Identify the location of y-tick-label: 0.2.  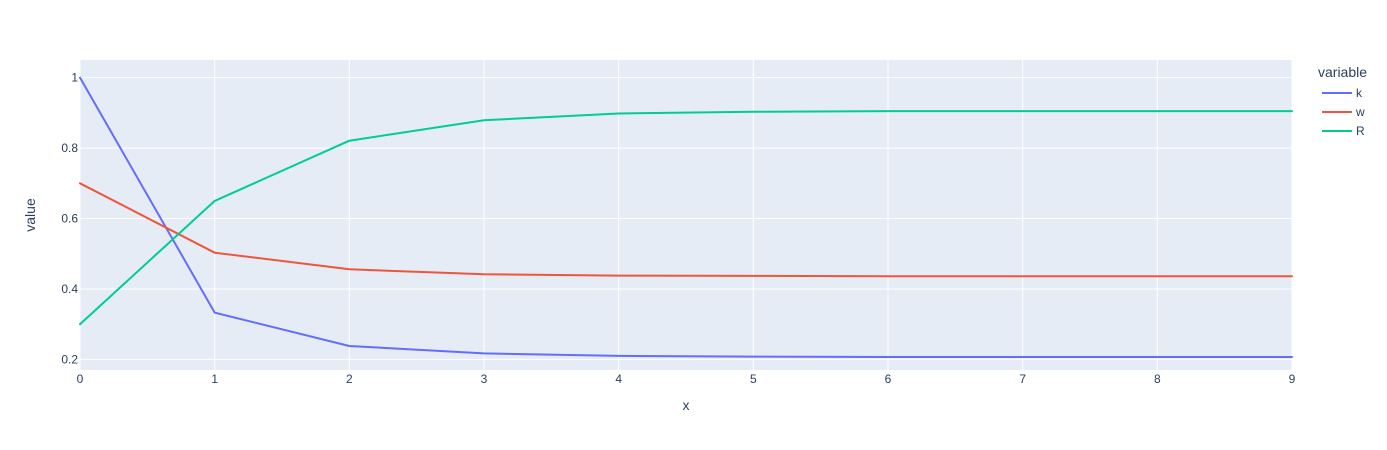
(69, 359).